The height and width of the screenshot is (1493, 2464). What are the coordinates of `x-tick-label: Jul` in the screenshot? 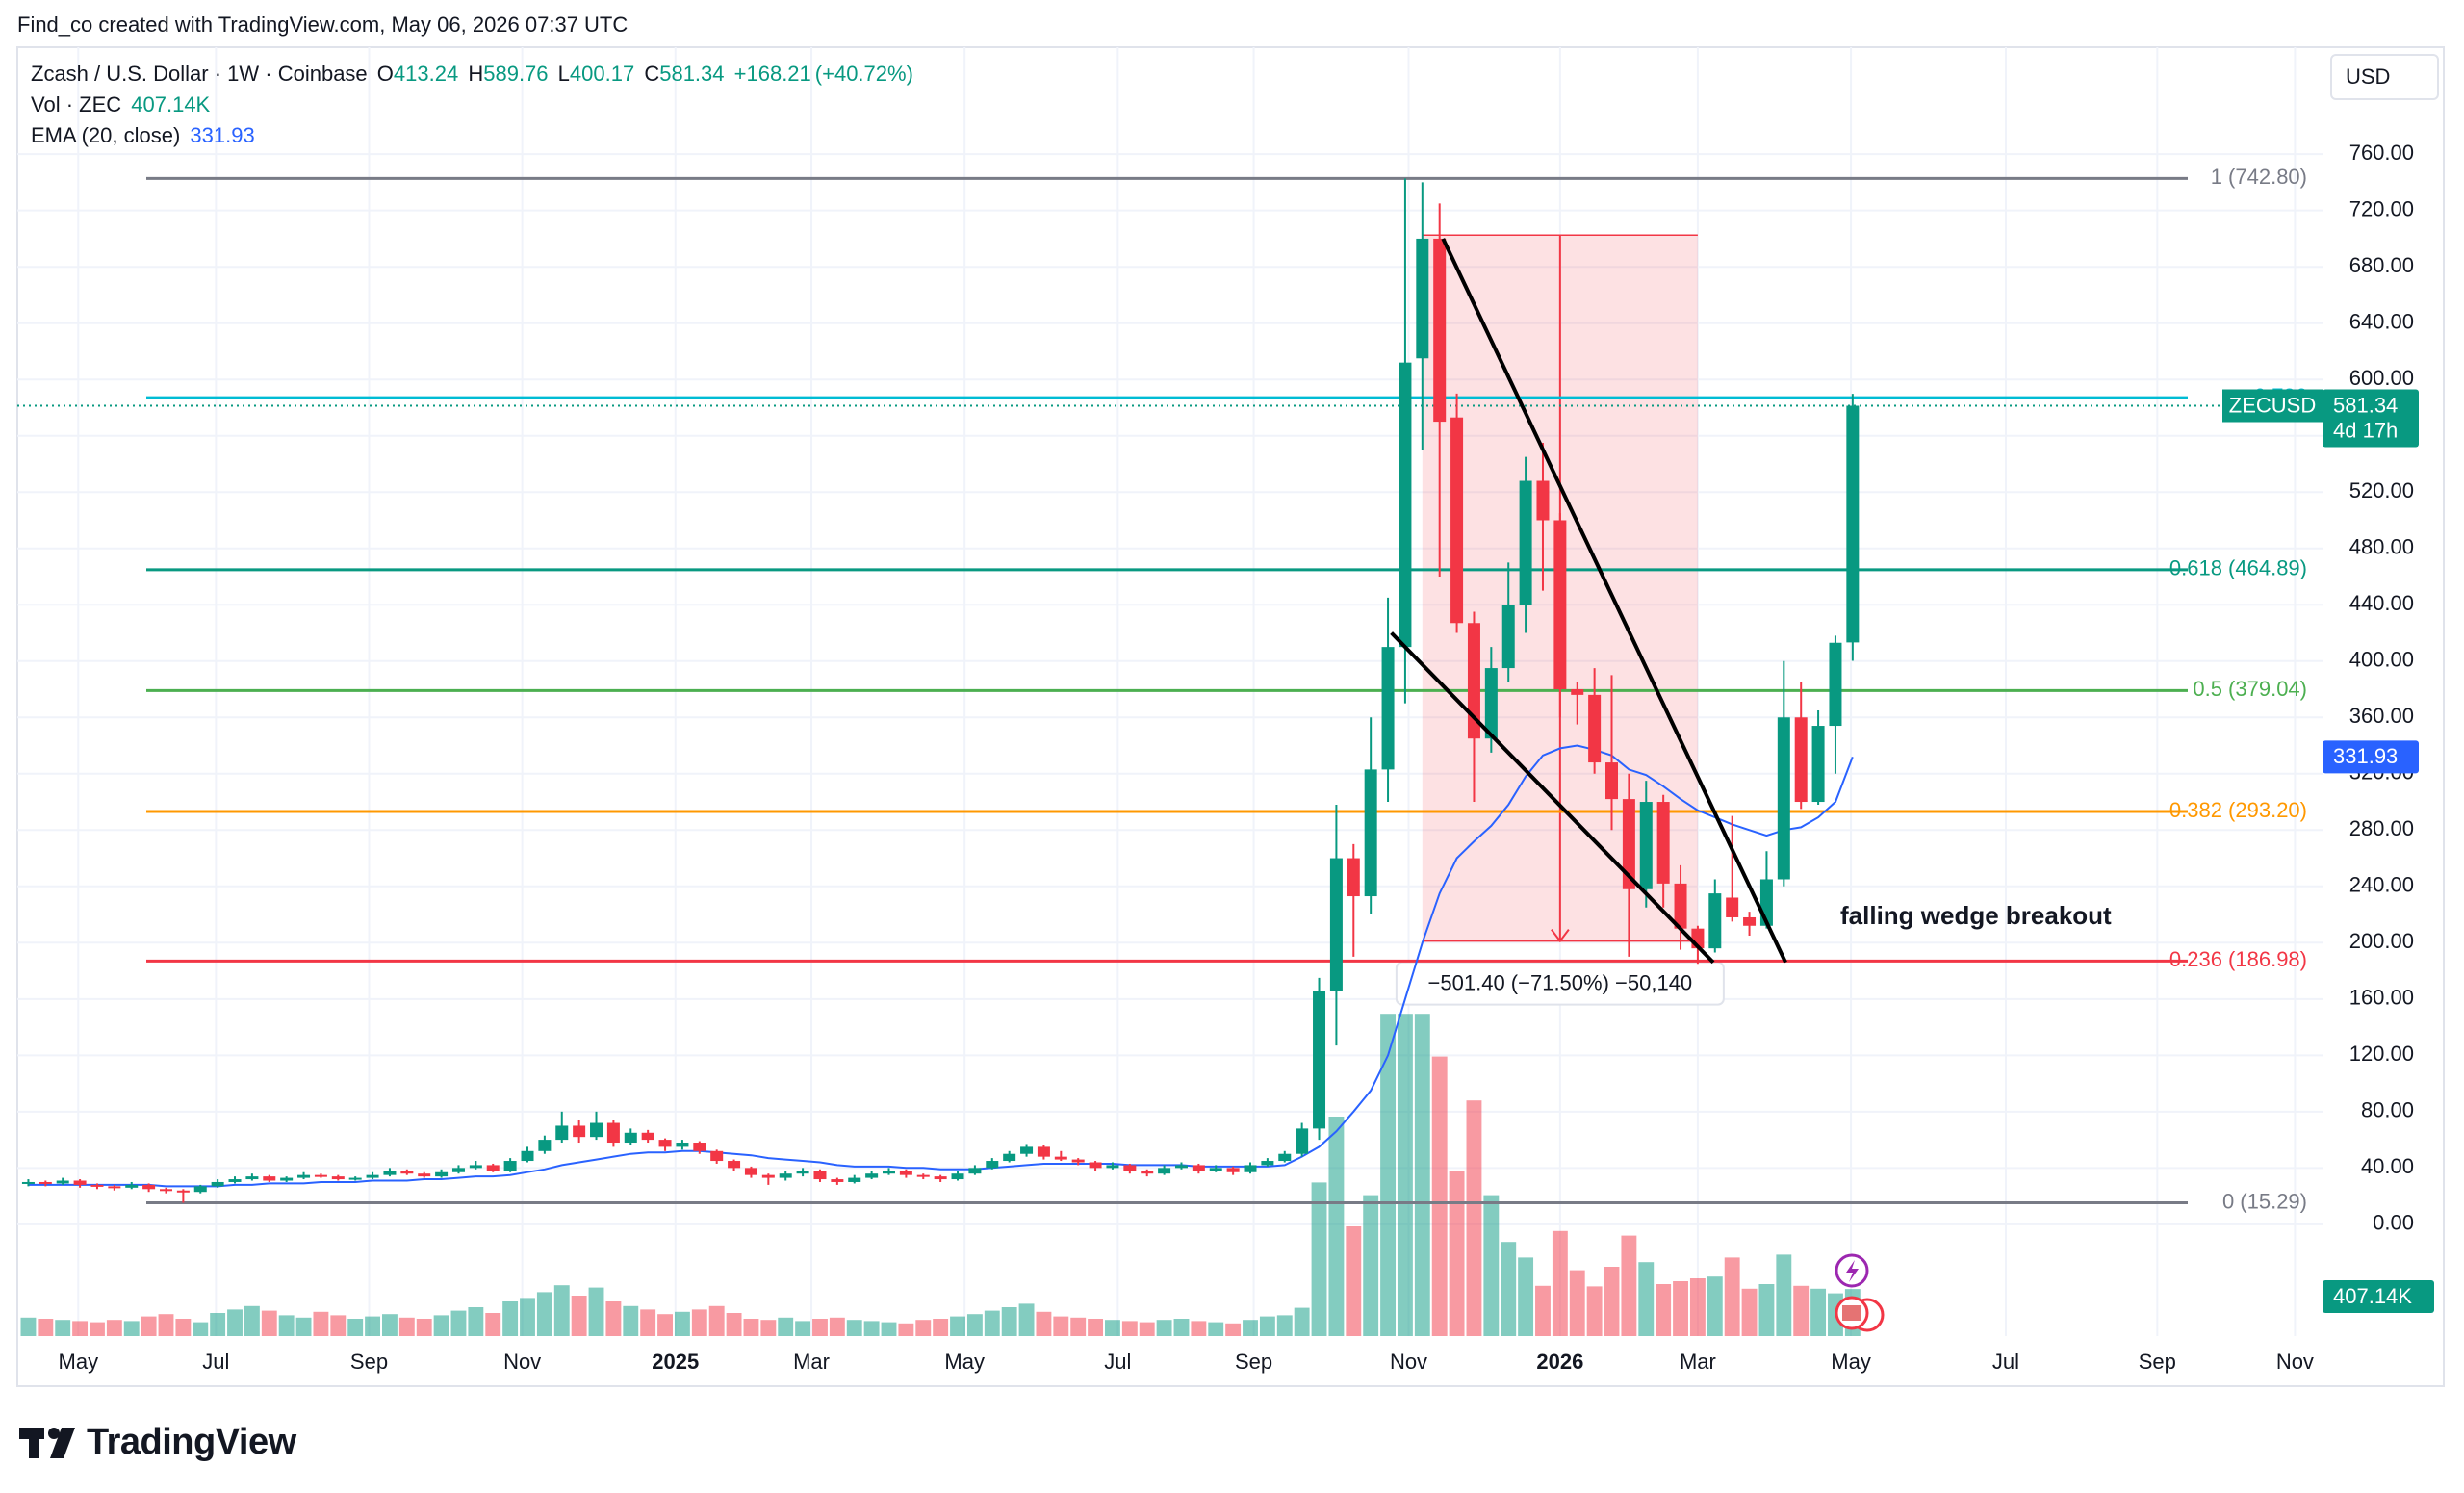 It's located at (1117, 1362).